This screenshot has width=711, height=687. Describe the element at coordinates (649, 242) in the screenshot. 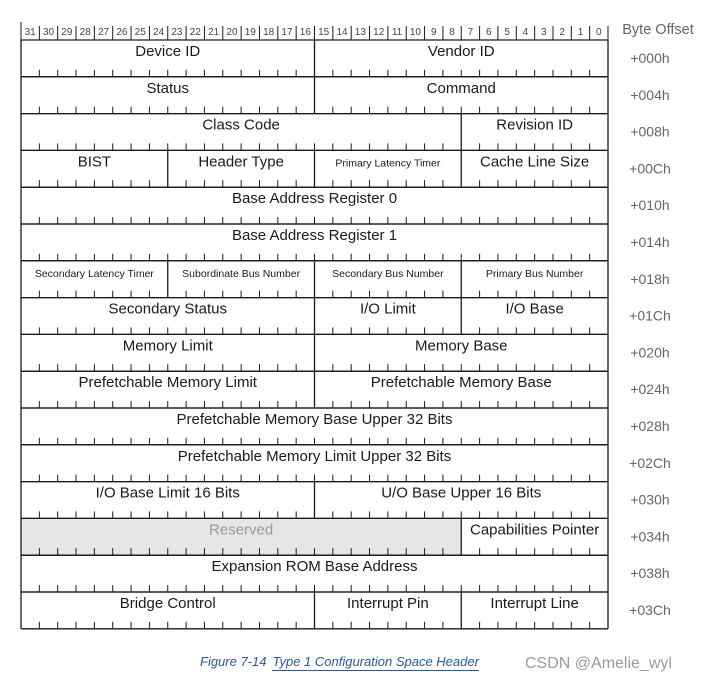

I see `byte-offset-014h: +014h` at that location.